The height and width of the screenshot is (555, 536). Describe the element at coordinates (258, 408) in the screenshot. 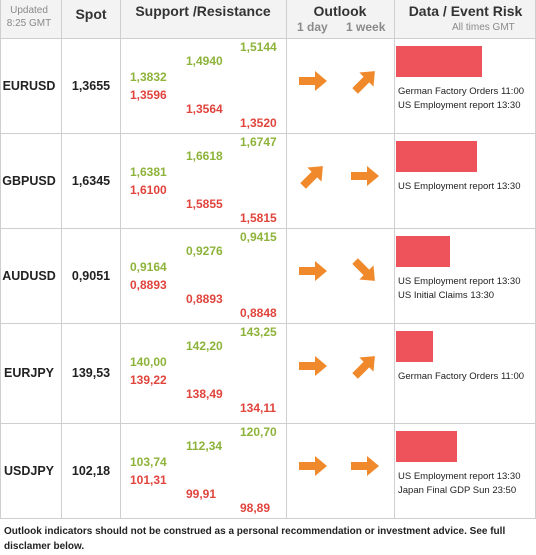

I see `support-3: 134,11` at that location.